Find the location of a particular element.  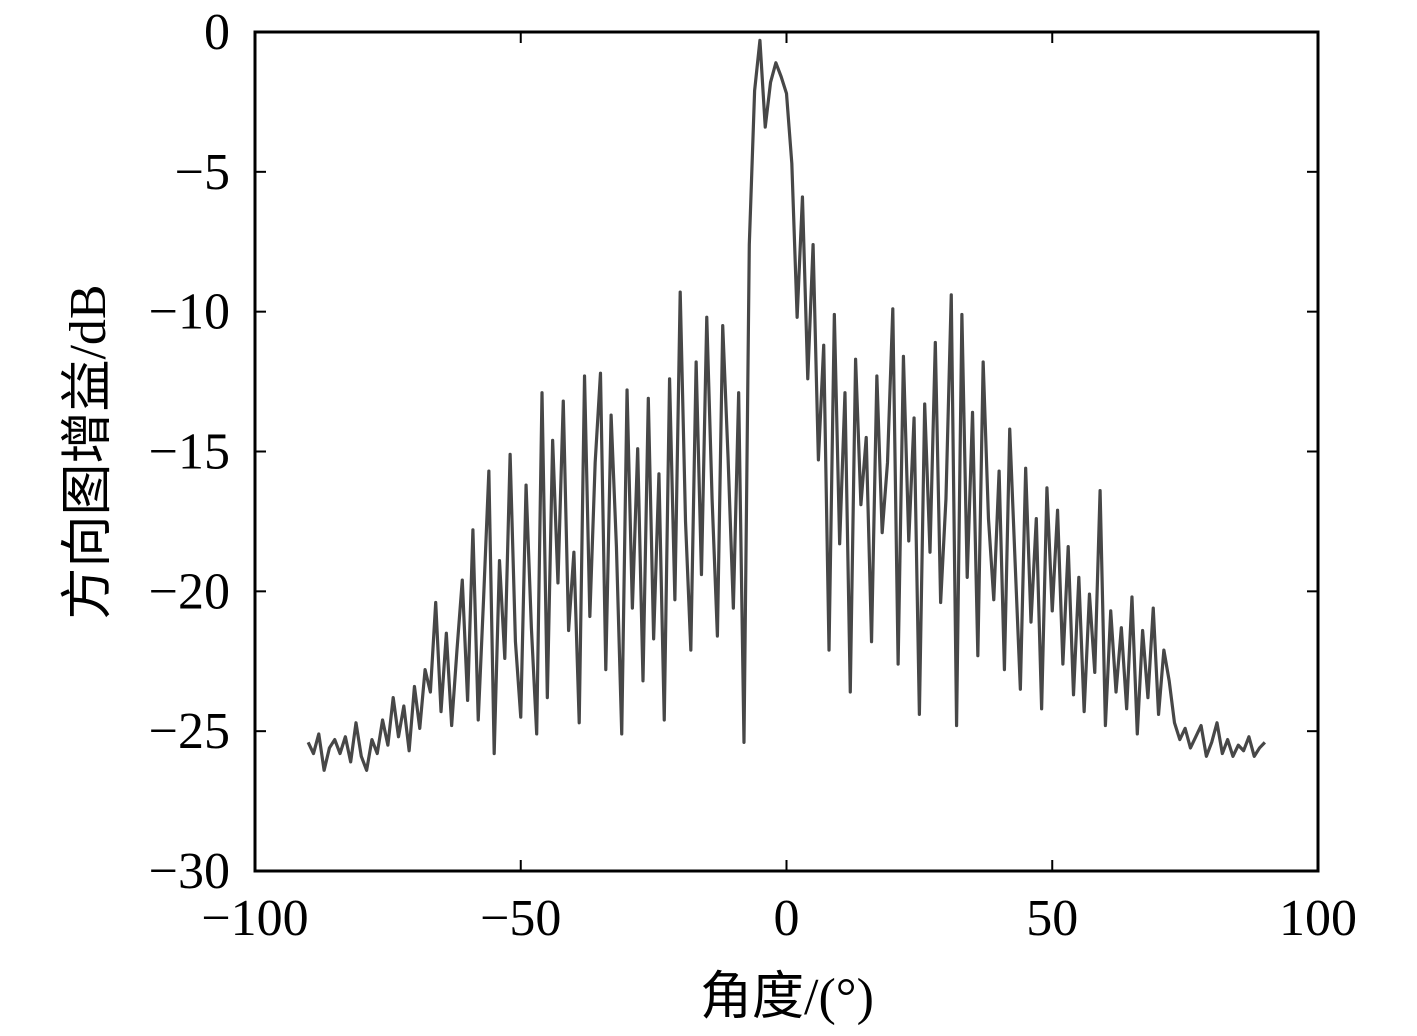

x-tick-label: 50 is located at coordinates (1052, 918).